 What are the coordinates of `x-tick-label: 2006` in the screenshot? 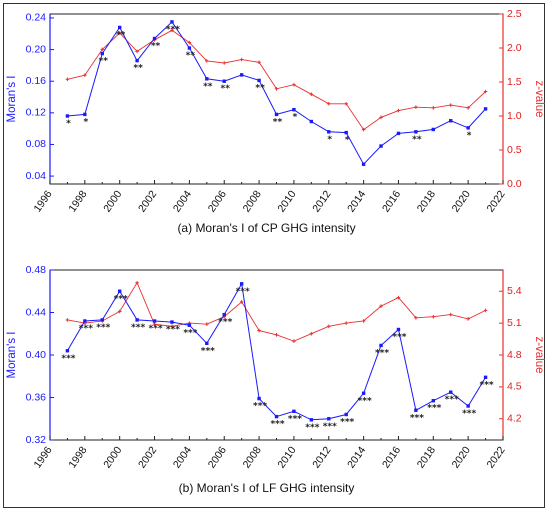 It's located at (217, 201).